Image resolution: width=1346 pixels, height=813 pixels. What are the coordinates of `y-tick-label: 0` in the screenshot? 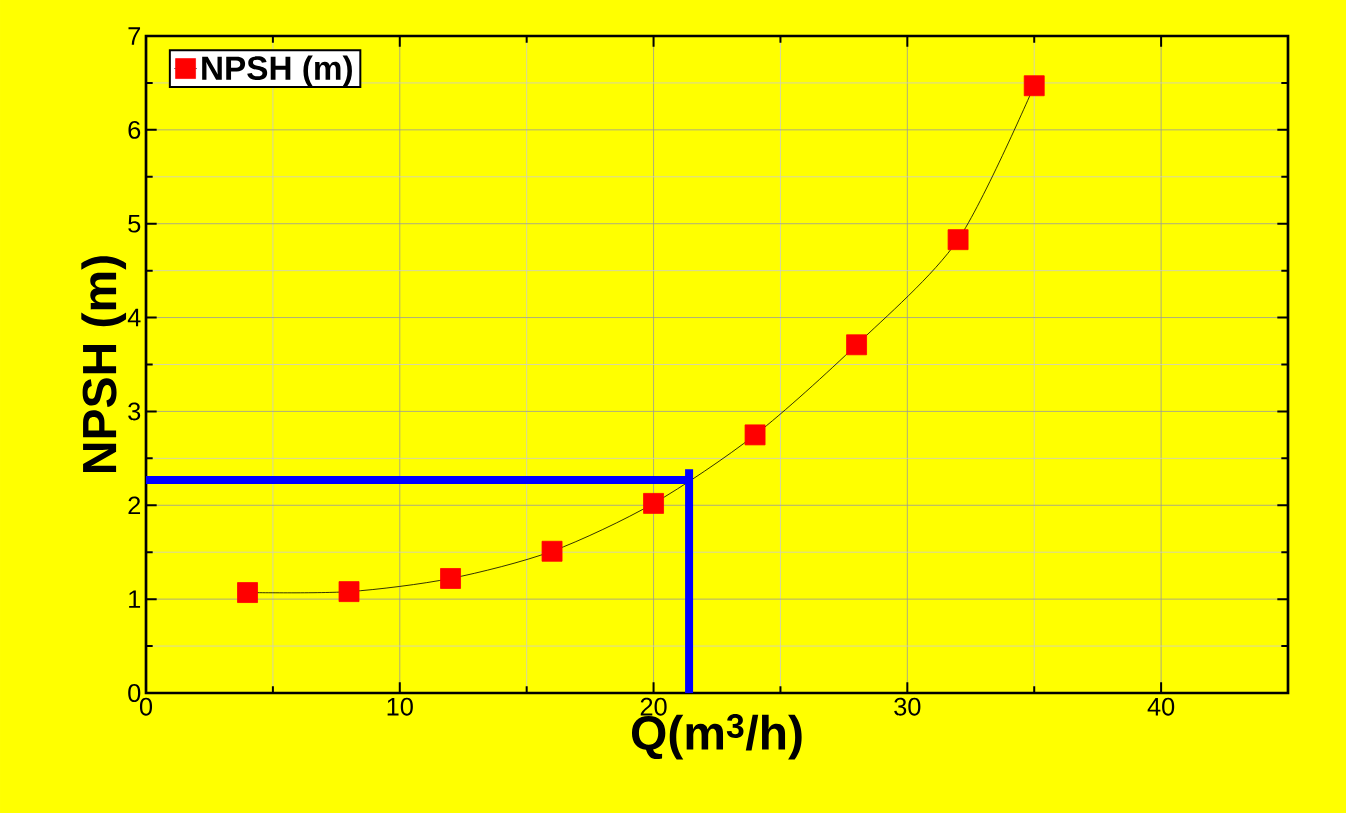 It's located at (134, 693).